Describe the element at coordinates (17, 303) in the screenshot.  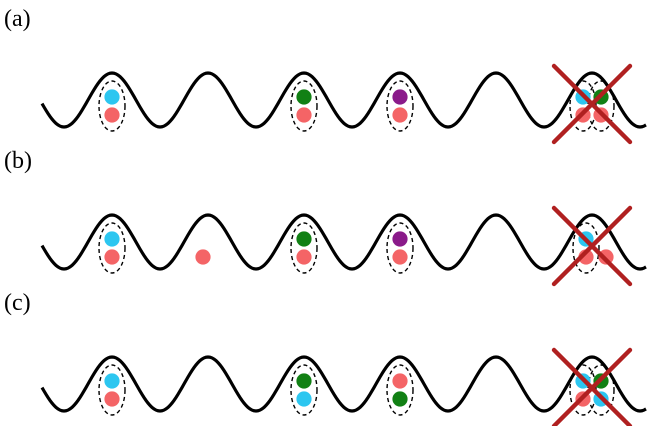
I see `panel-label-c: (c)` at that location.